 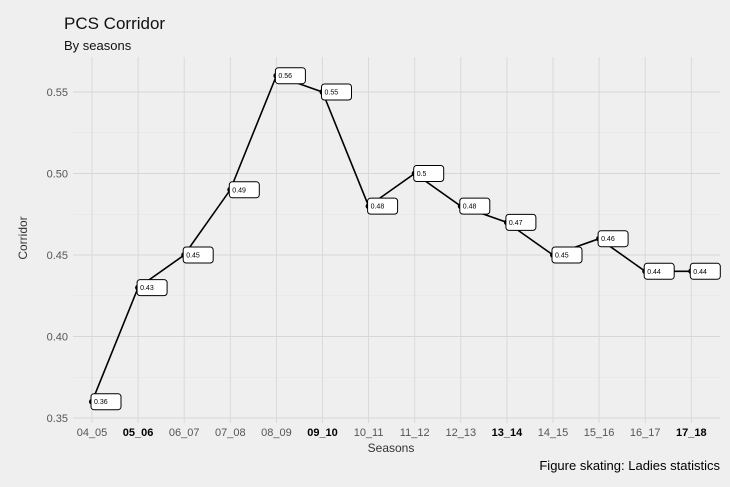 What do you see at coordinates (57, 93) in the screenshot?
I see `y-tick-label: 0.55` at bounding box center [57, 93].